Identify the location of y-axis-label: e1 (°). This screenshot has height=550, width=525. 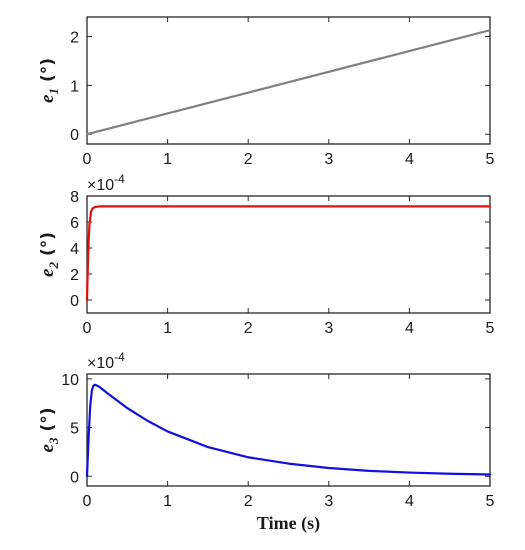
(49, 80).